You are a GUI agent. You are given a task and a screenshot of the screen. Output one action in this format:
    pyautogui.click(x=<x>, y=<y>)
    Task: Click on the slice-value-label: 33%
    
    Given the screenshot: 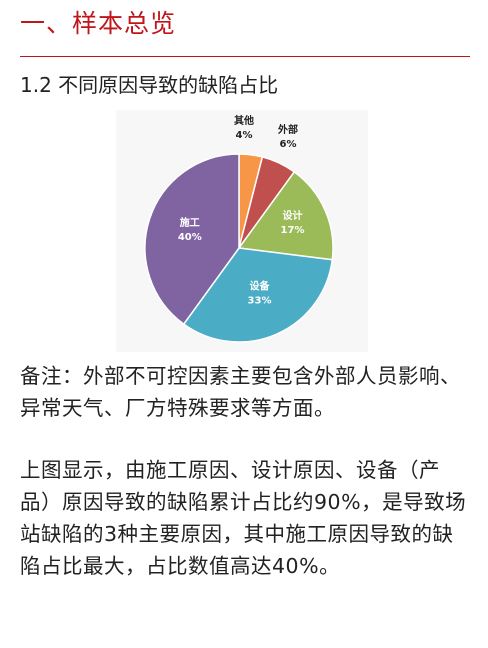 What is the action you would take?
    pyautogui.click(x=260, y=300)
    